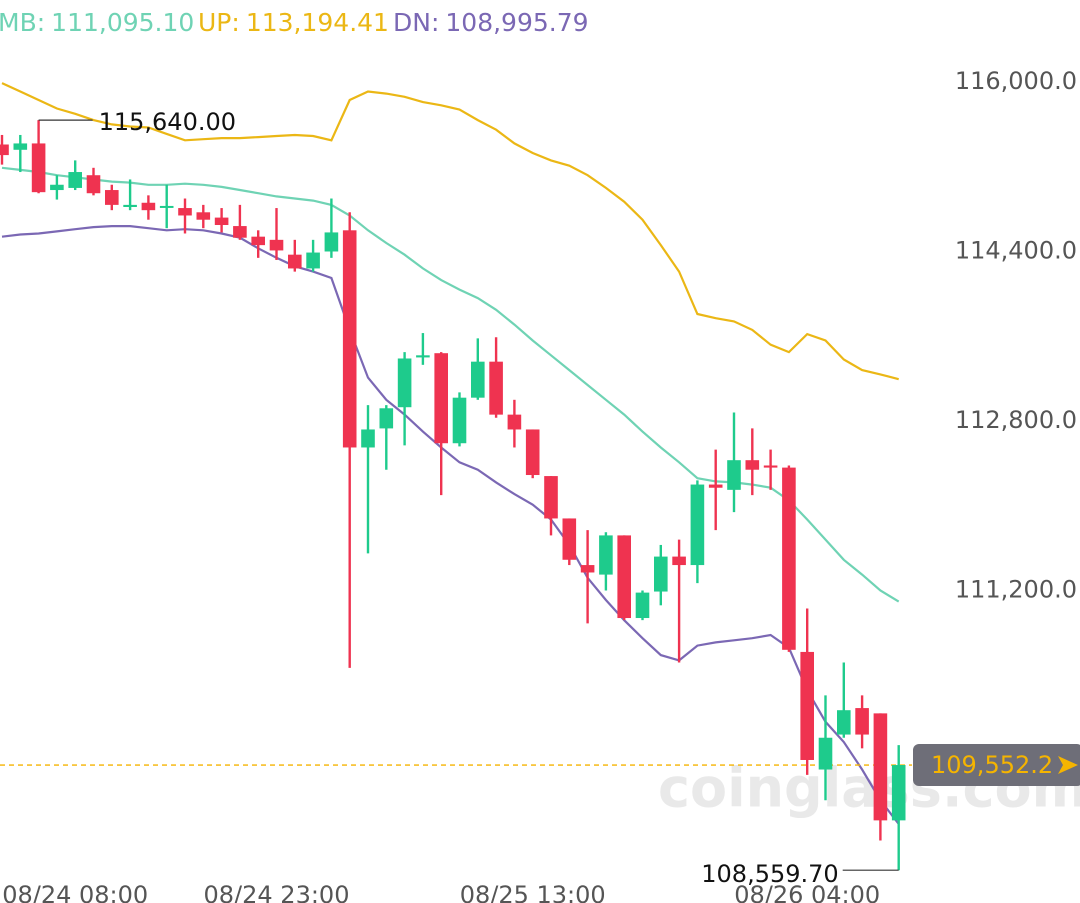  Describe the element at coordinates (22, 22) in the screenshot. I see `legend-name: MB` at that location.